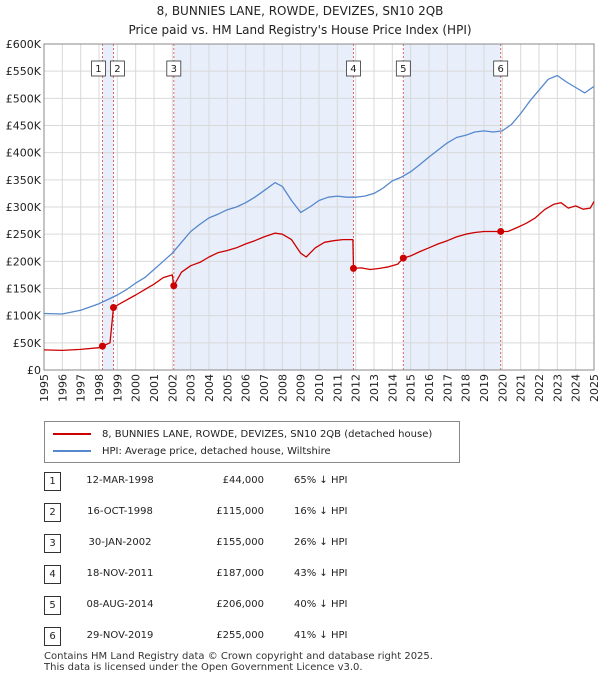  Describe the element at coordinates (120, 635) in the screenshot. I see `sale-date: 29-NOV-2019` at that location.